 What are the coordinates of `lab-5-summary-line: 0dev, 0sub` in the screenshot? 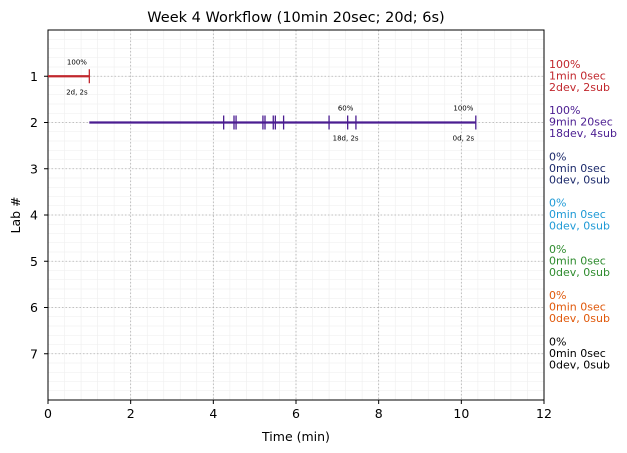 It's located at (579, 272).